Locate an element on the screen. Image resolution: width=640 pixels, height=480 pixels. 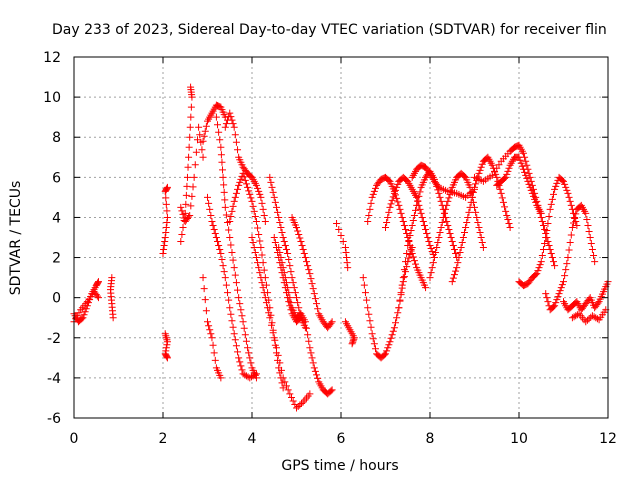
y-tick-label: -6 is located at coordinates (54, 419).